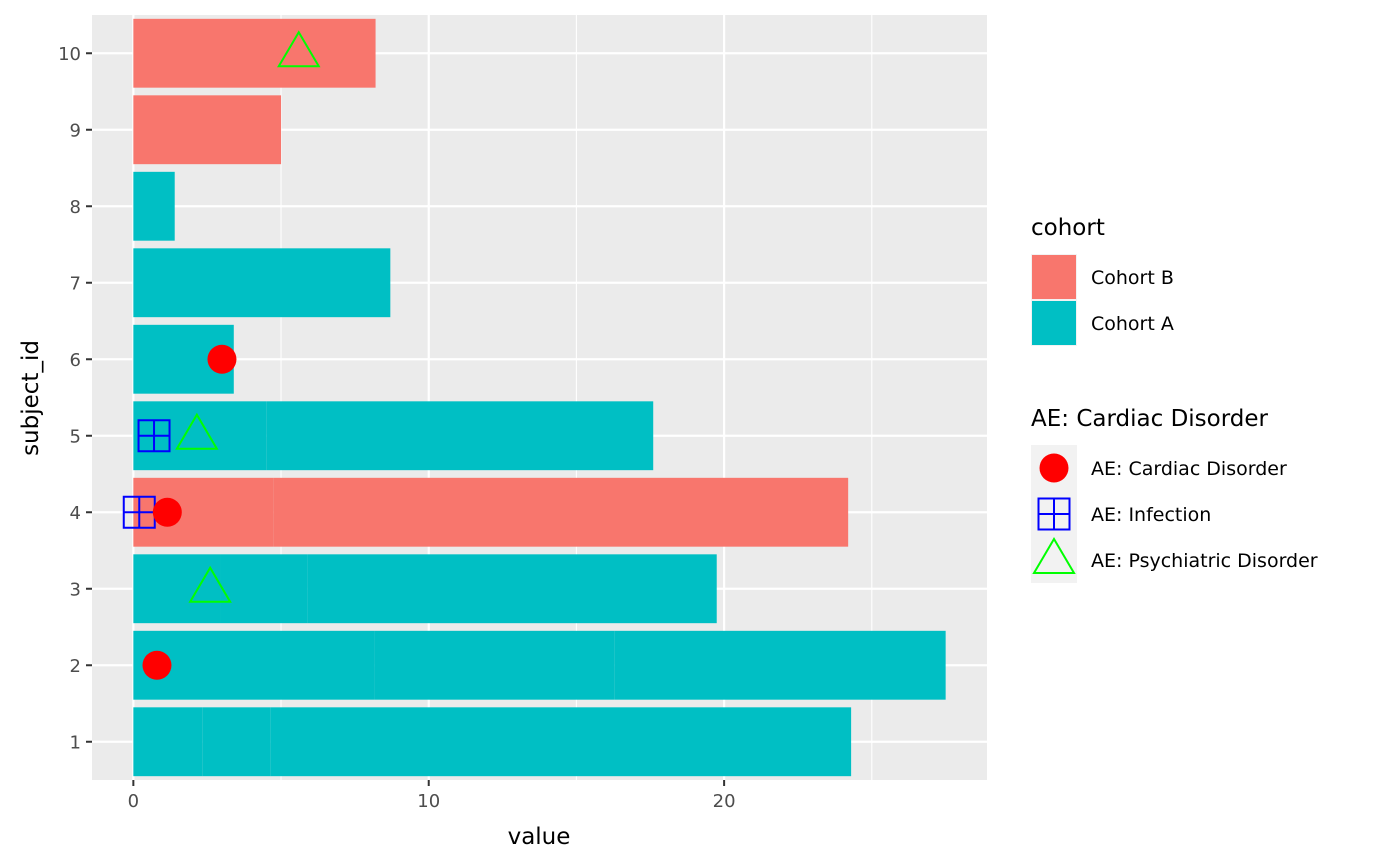 The image size is (1400, 865). Describe the element at coordinates (1150, 419) in the screenshot. I see `legend-events-title: AE: Cardiac Disorder` at that location.